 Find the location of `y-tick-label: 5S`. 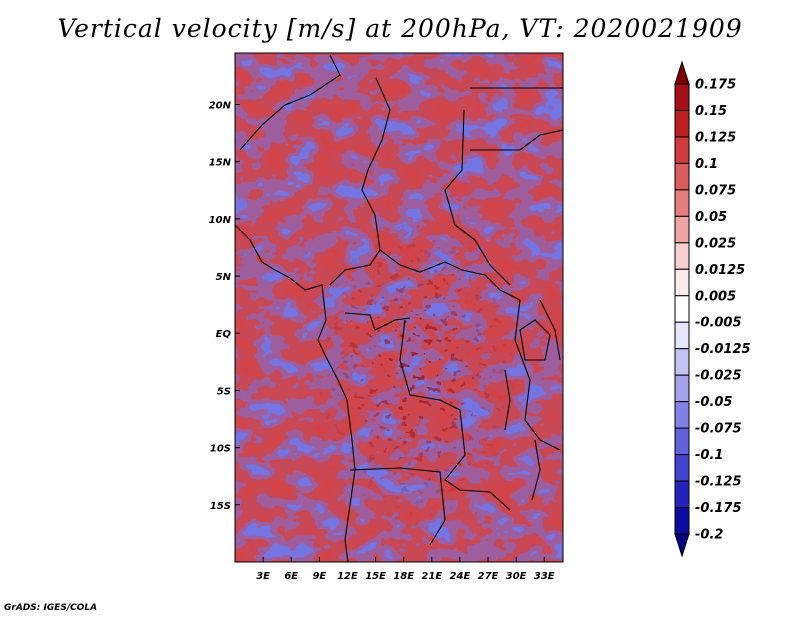

y-tick-label: 5S is located at coordinates (224, 391).